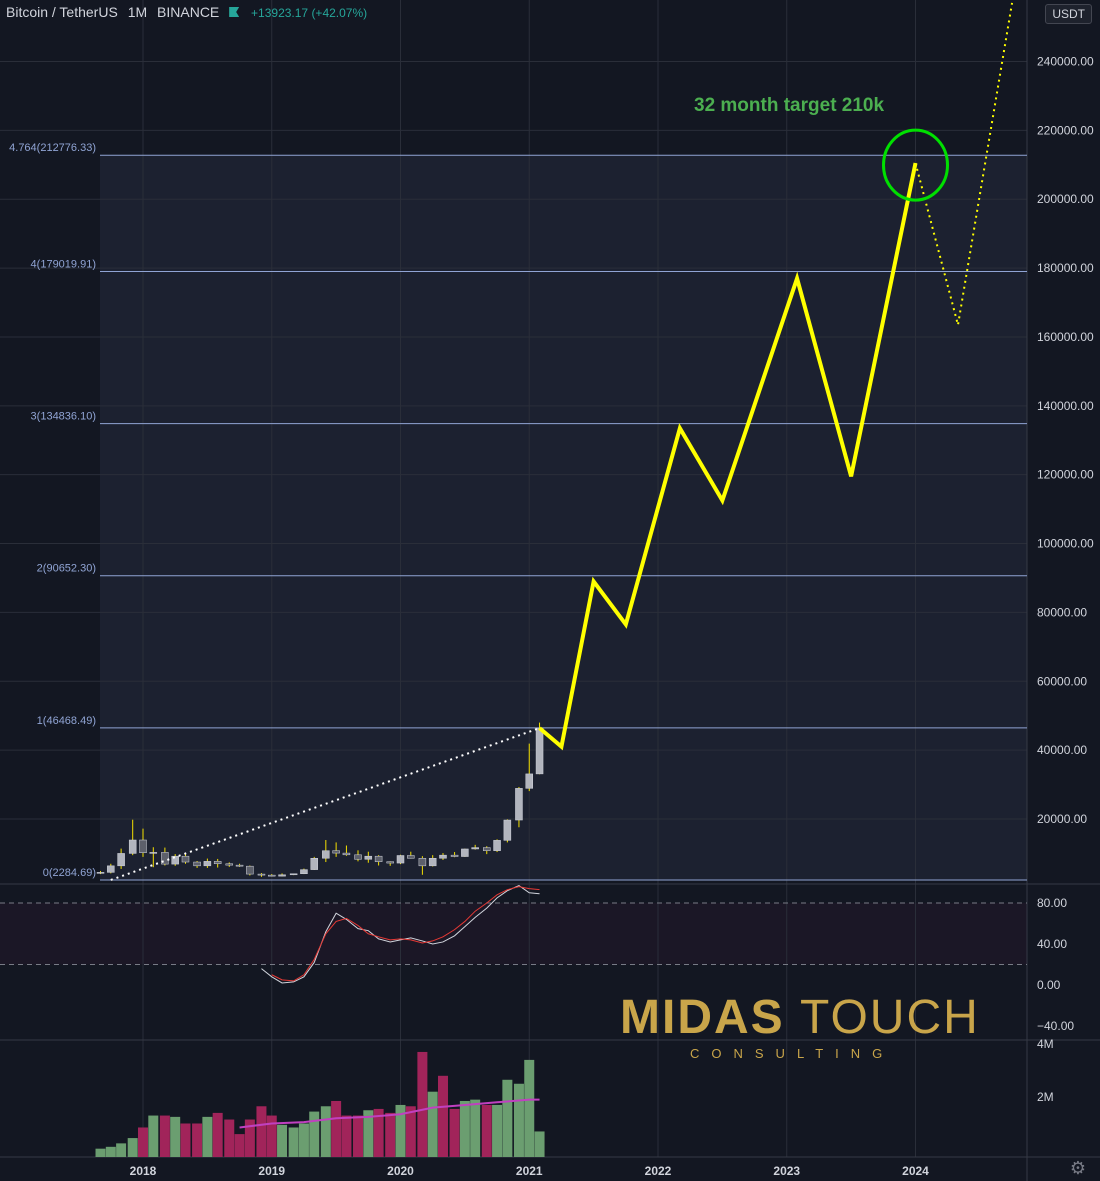 This screenshot has height=1181, width=1100. What do you see at coordinates (1077, 1168) in the screenshot?
I see `settings-gear-icon: ⚙` at bounding box center [1077, 1168].